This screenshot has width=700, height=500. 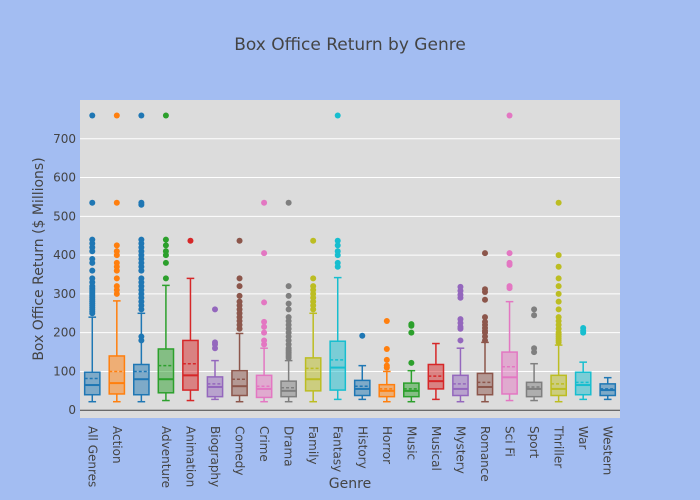 What do you see at coordinates (534, 354) in the screenshot?
I see `box-sport` at bounding box center [534, 354].